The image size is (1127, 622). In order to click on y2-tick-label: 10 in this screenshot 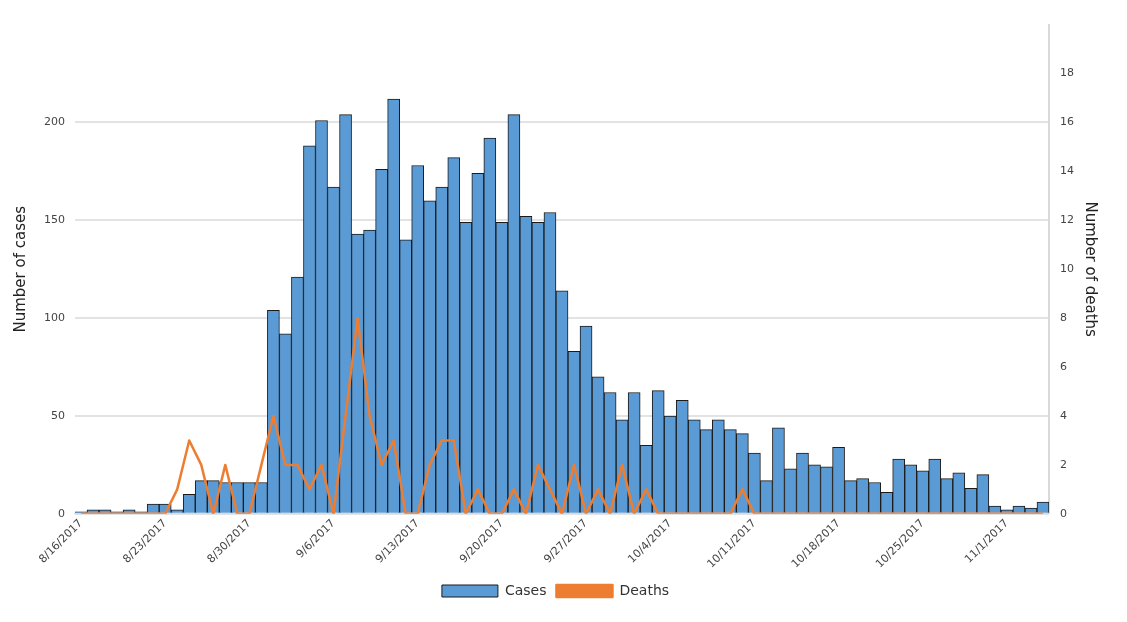, I will do `click(1067, 269)`.